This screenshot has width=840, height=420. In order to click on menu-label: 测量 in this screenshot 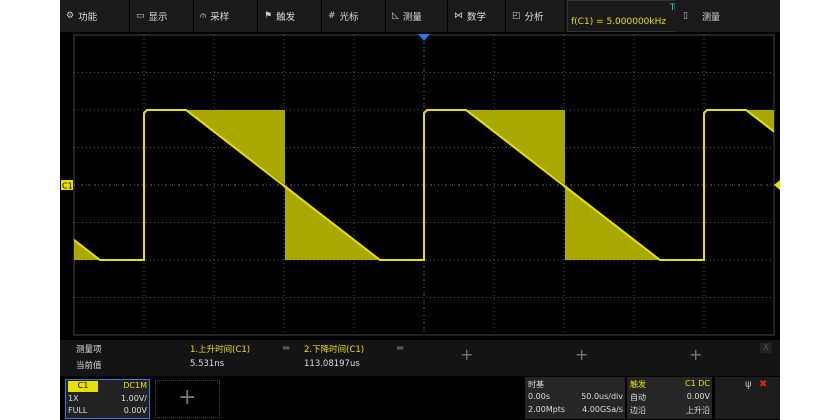, I will do `click(412, 17)`.